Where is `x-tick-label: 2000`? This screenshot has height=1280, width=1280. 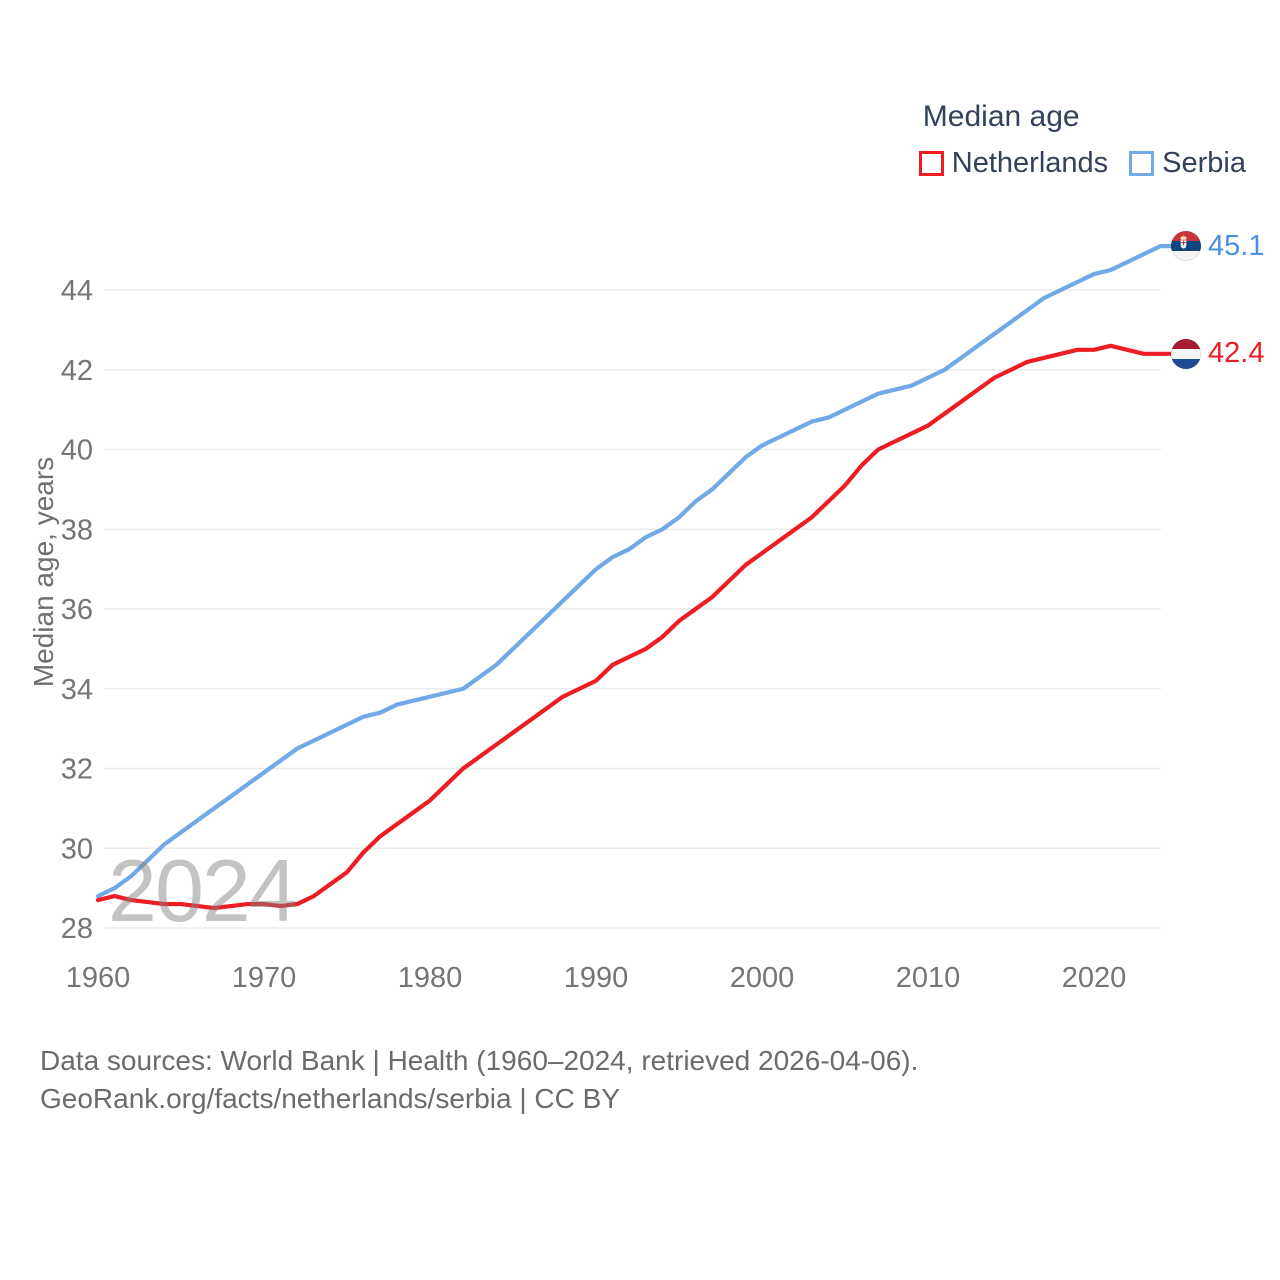 x-tick-label: 2000 is located at coordinates (762, 978).